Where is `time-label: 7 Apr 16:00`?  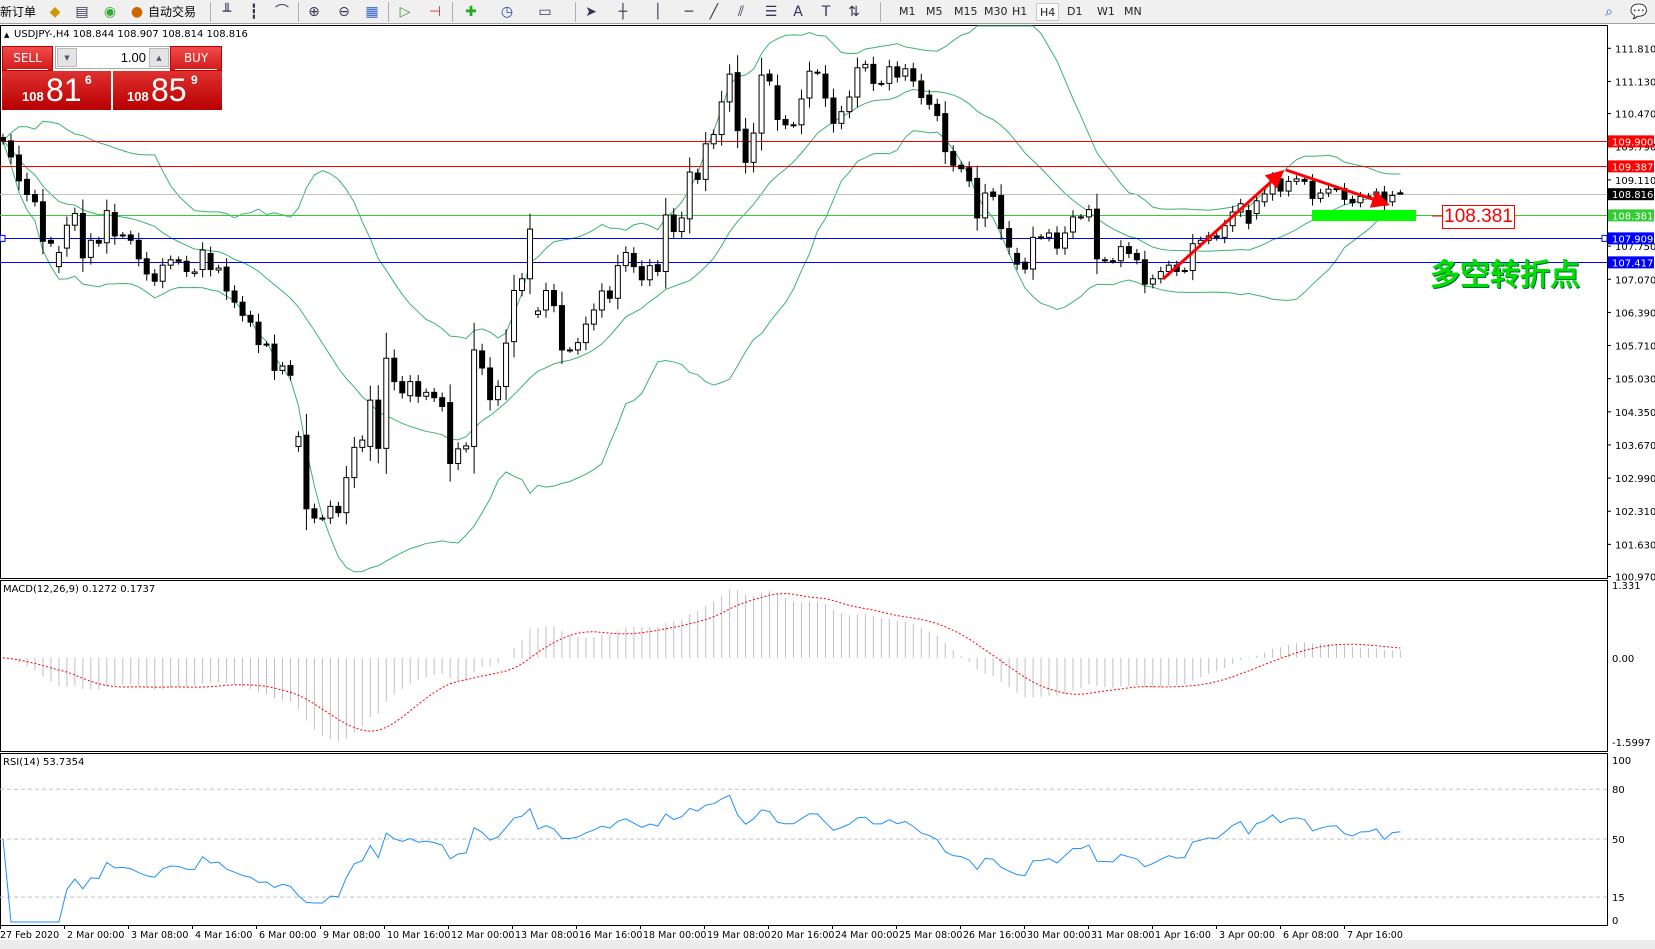 time-label: 7 Apr 16:00 is located at coordinates (1375, 935).